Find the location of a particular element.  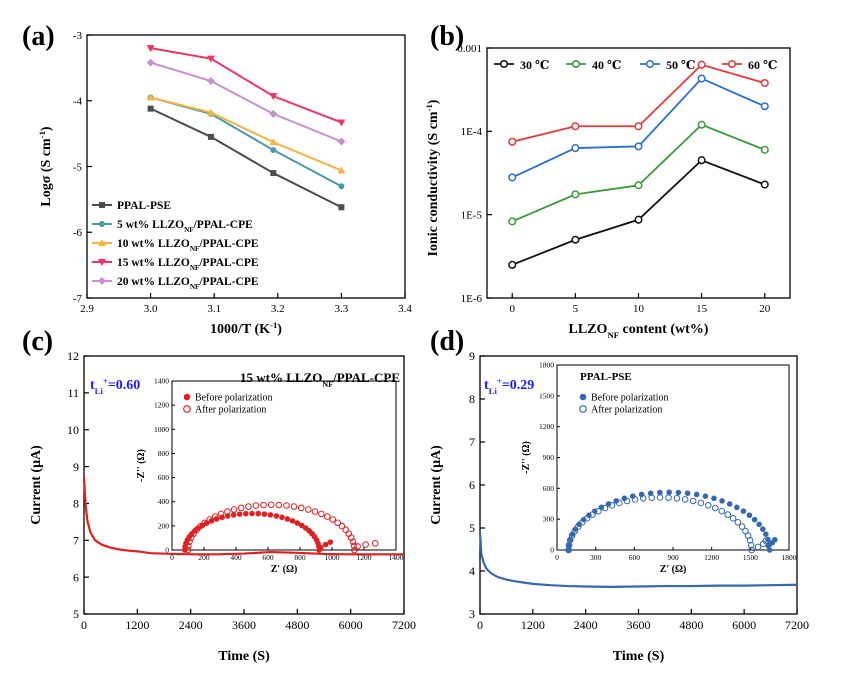

inset-xtick-label: 200 is located at coordinates (204, 557).